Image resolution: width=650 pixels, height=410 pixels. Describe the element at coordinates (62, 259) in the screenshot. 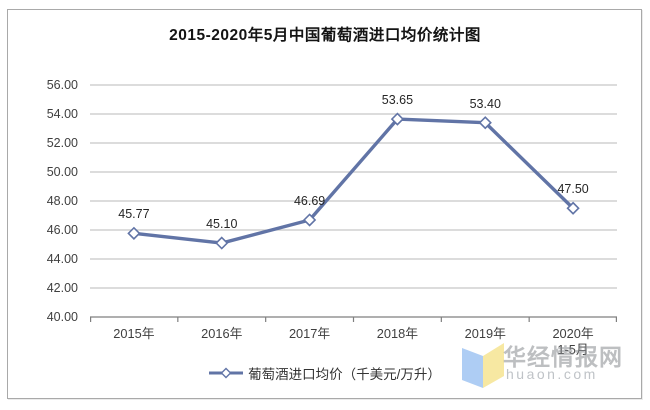

I see `y-tick-label: 44.00` at that location.